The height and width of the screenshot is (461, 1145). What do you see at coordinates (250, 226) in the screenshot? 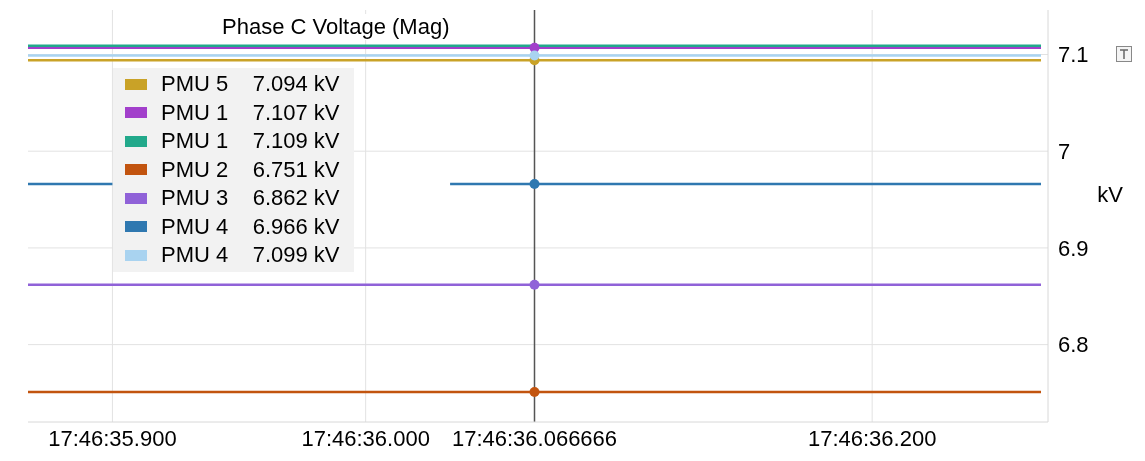
I see `legend-label: PMU 4 6.966 kV` at bounding box center [250, 226].